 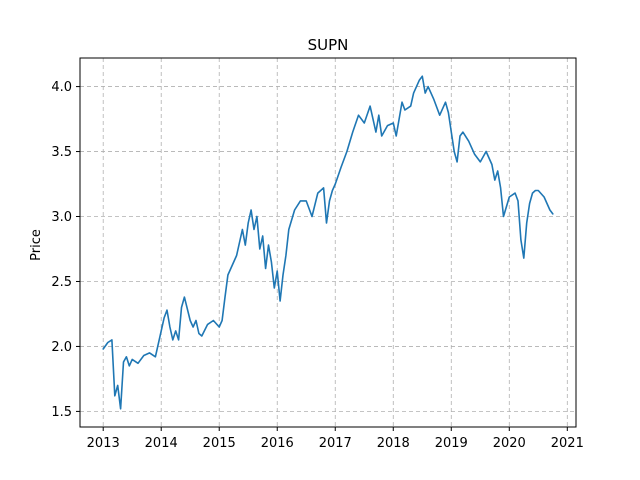 What do you see at coordinates (36, 245) in the screenshot?
I see `y-axis-label: Price` at bounding box center [36, 245].